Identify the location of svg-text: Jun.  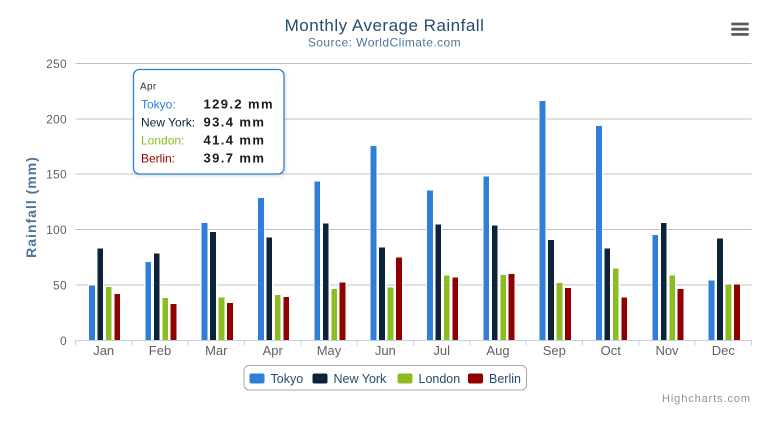
(385, 350).